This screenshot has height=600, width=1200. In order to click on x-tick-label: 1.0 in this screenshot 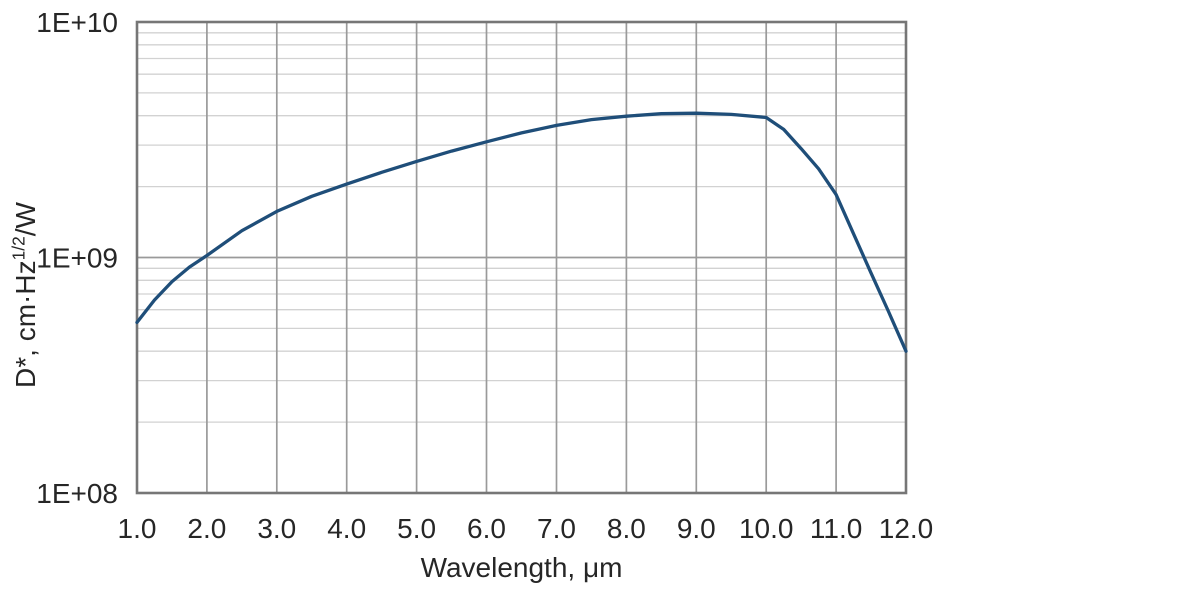, I will do `click(137, 528)`.